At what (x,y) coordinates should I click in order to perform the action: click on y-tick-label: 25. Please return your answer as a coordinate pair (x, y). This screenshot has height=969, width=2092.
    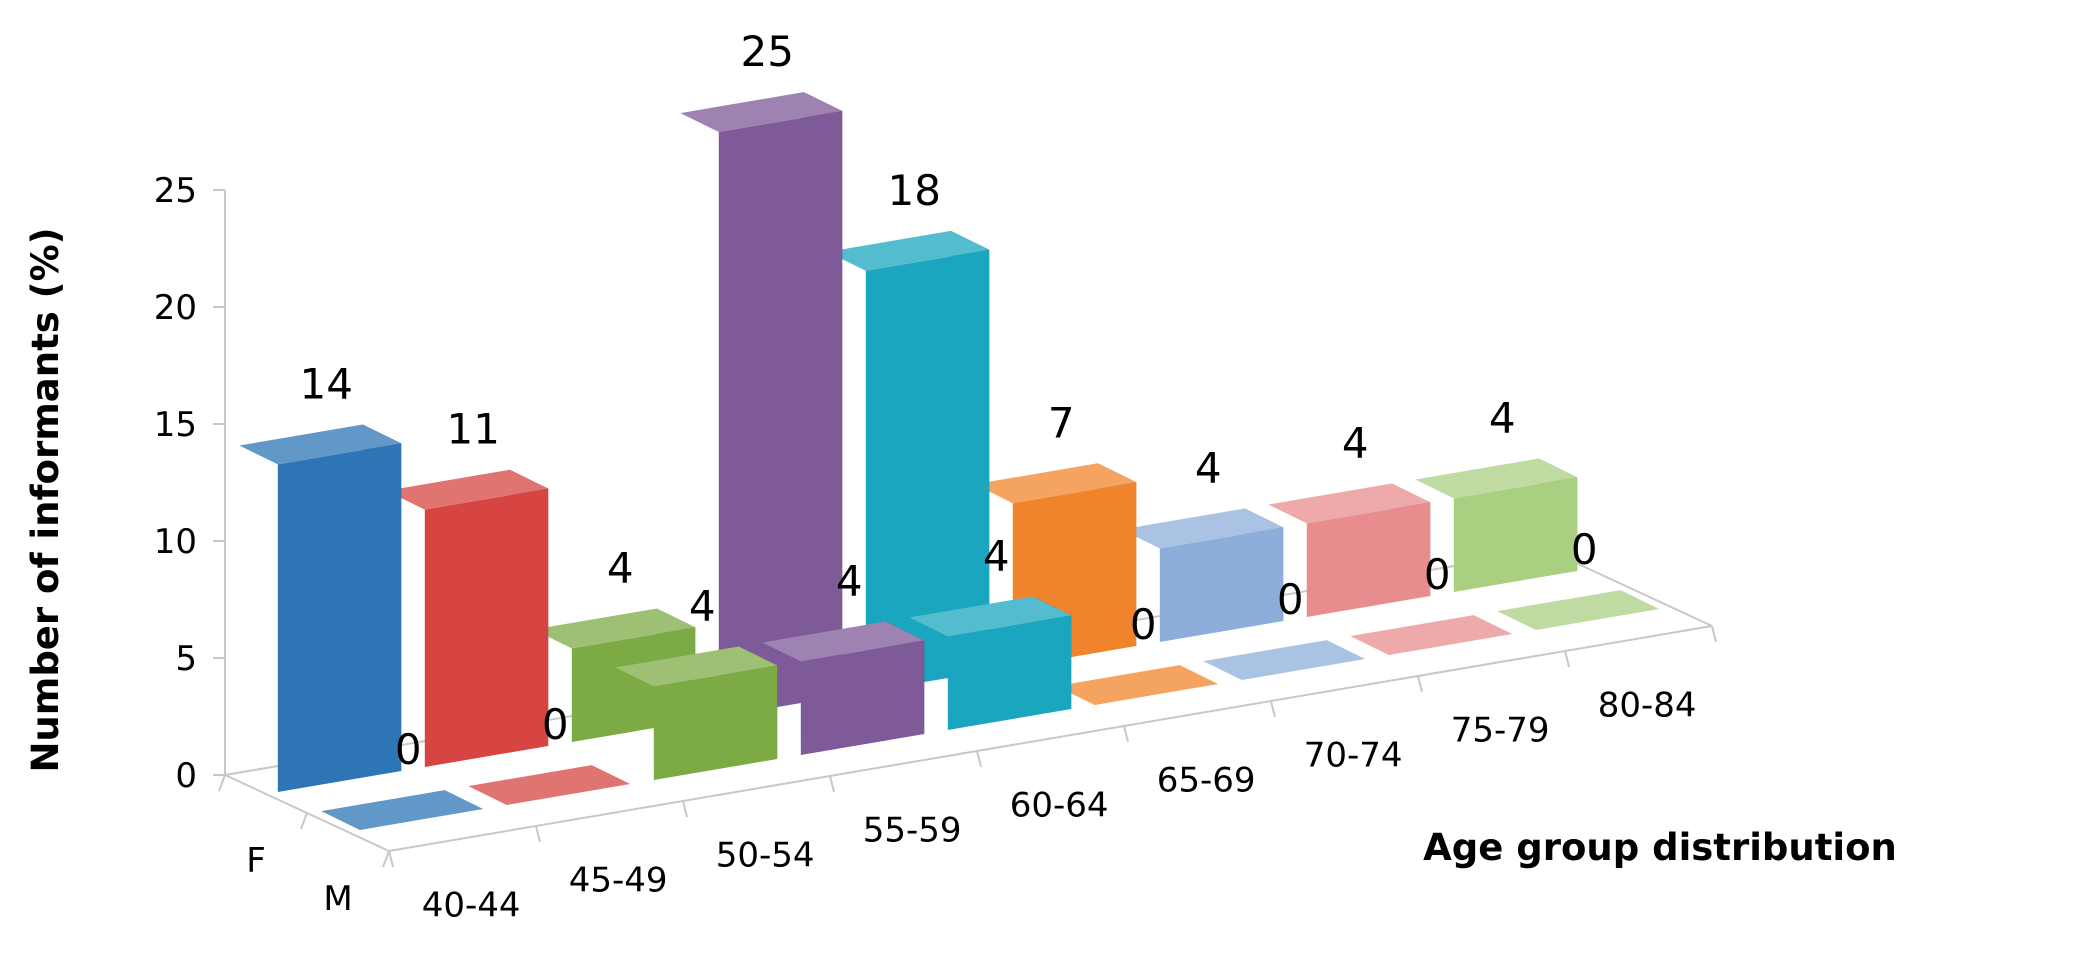
    Looking at the image, I should click on (175, 191).